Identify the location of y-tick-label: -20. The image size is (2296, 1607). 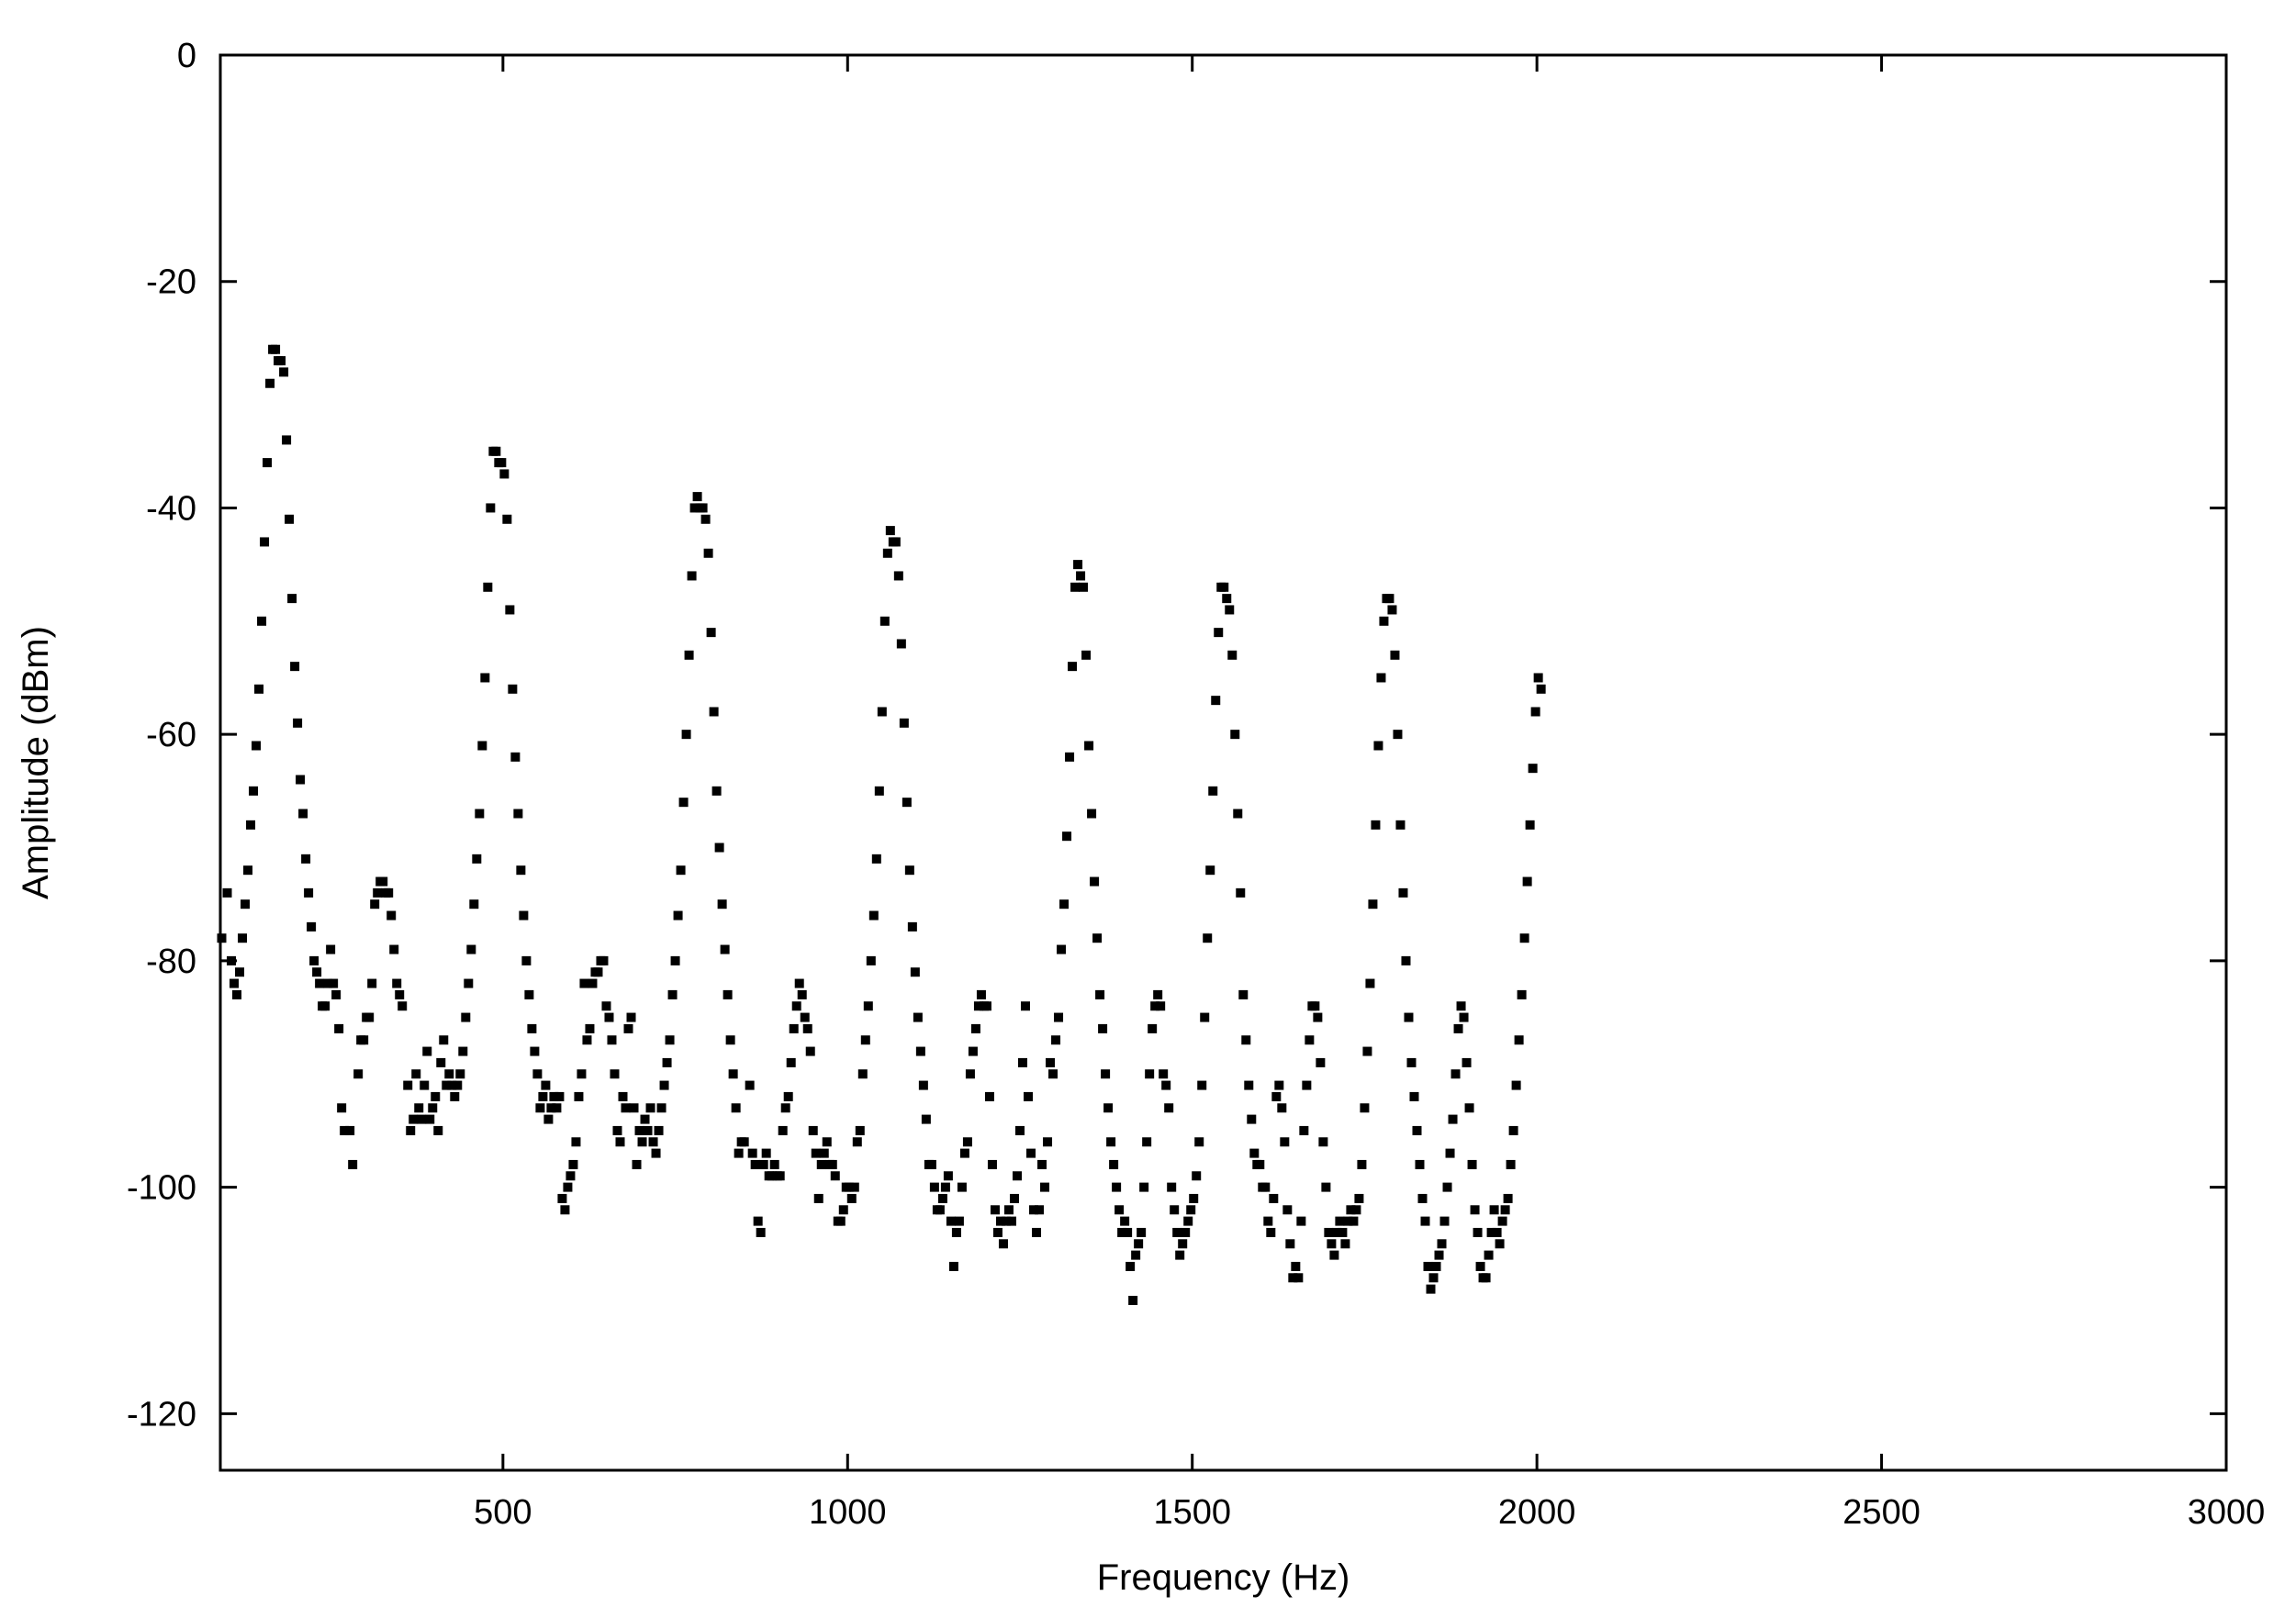
(171, 282).